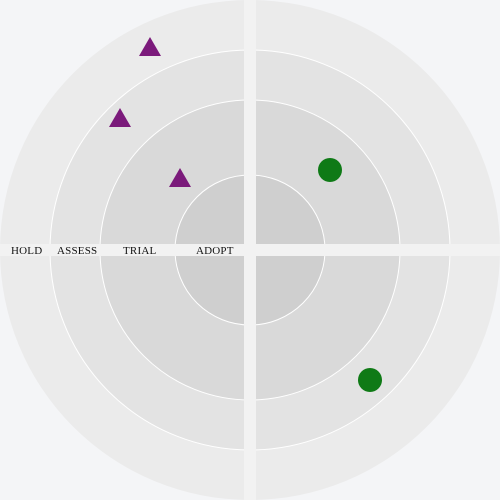 This screenshot has width=500, height=500. Describe the element at coordinates (122, 251) in the screenshot. I see `ring-labels: HOLD ASSESS TRIAL ADOPT` at that location.